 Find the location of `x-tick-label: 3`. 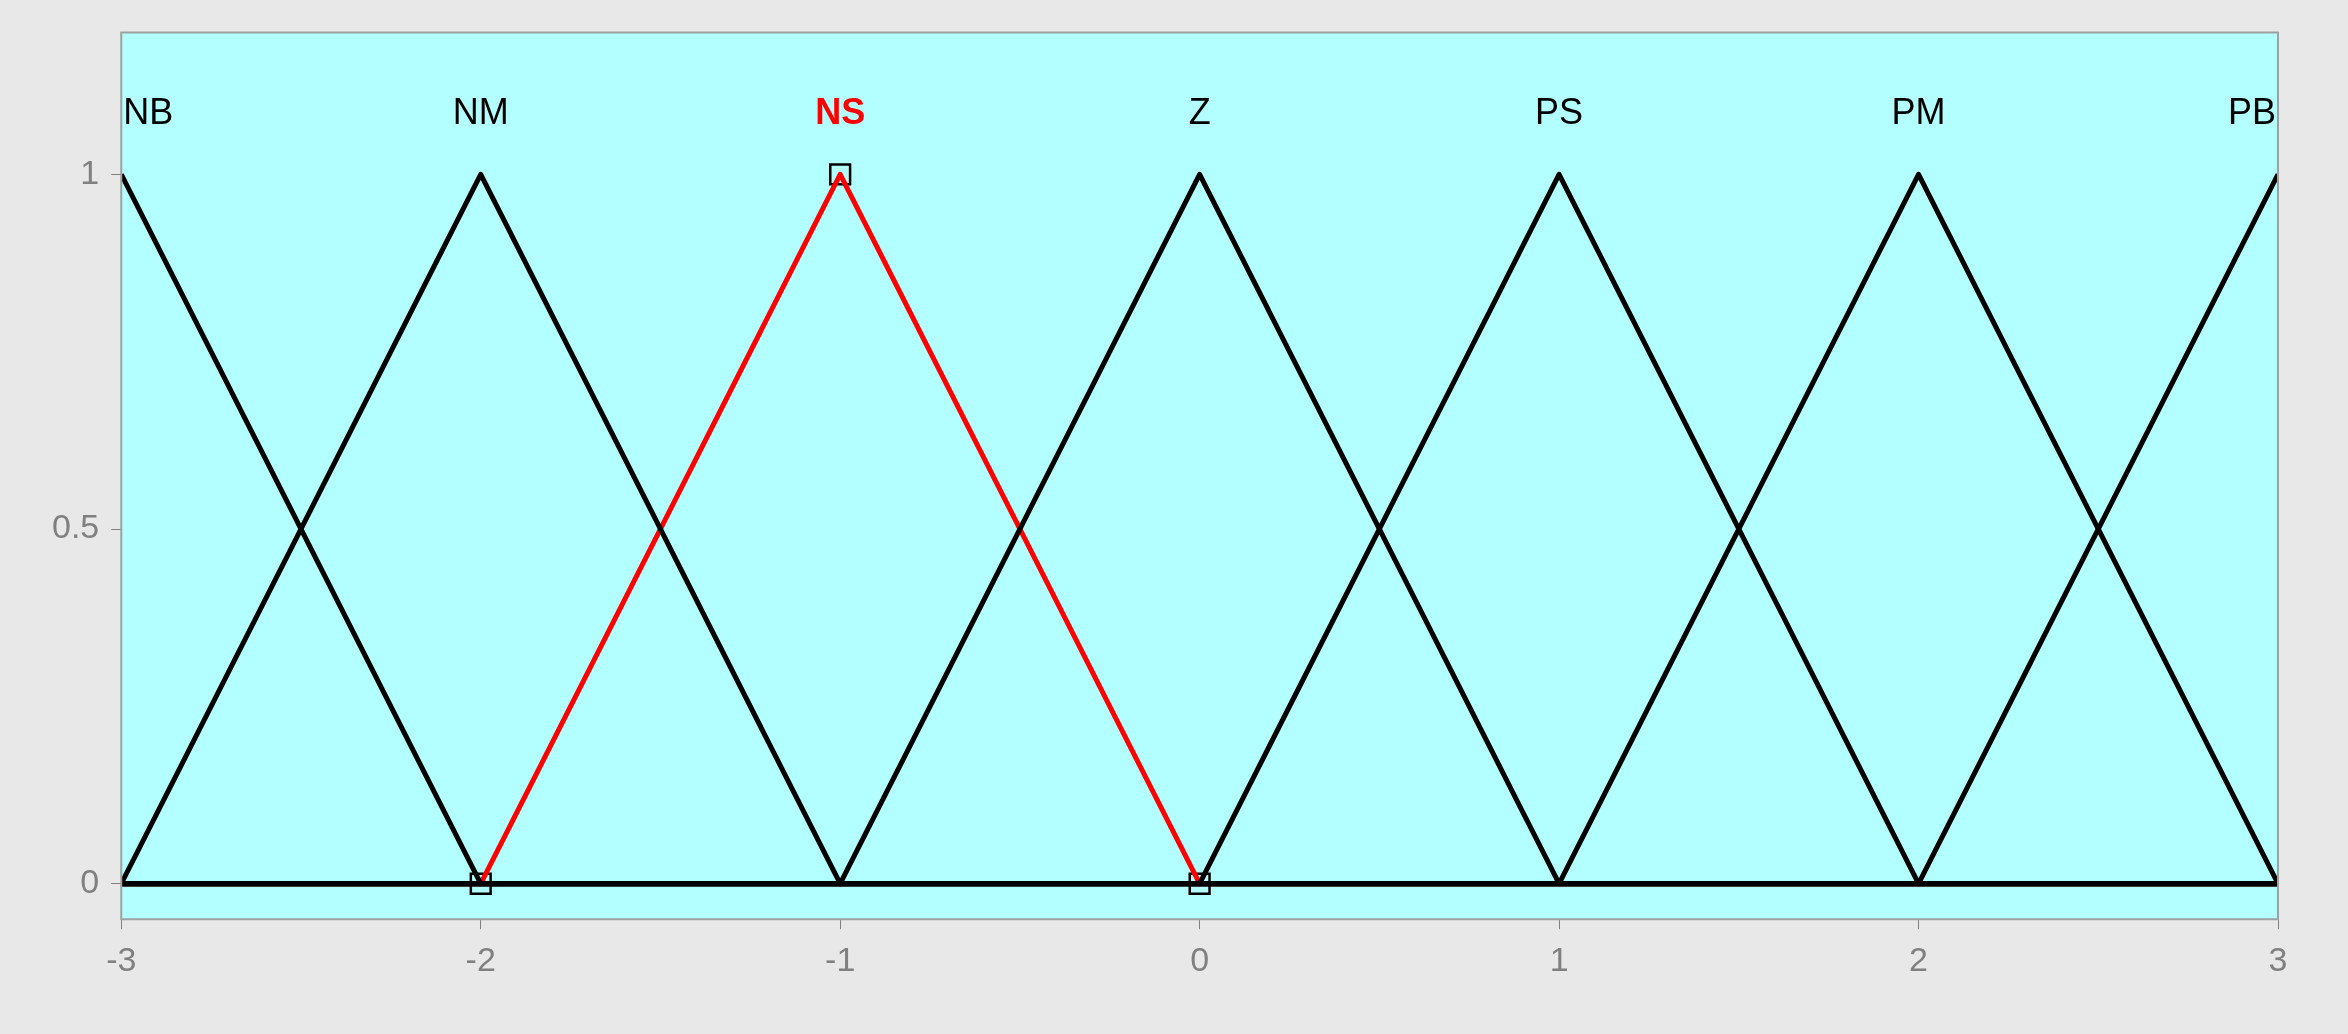

x-tick-label: 3 is located at coordinates (2278, 958).